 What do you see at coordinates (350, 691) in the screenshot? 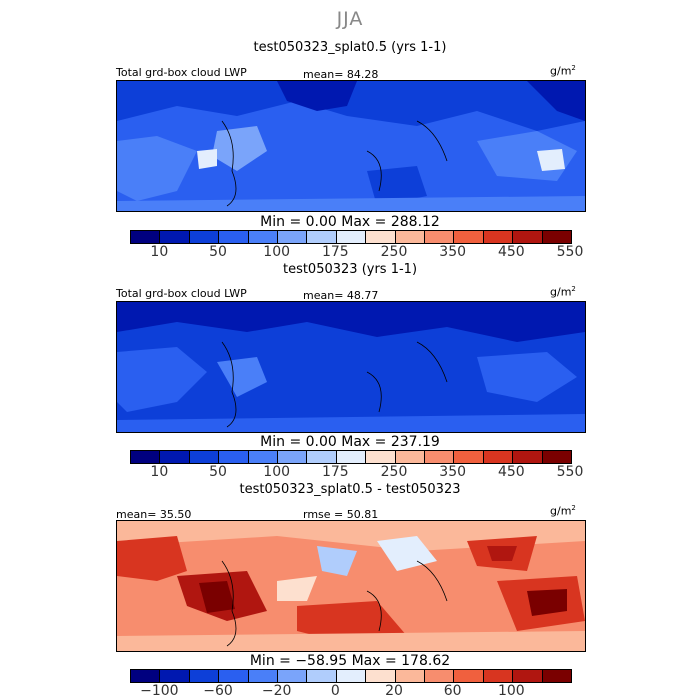
I see `panel-3-colorbar-labels: −100 −60 −20 0 20 60 100` at bounding box center [350, 691].